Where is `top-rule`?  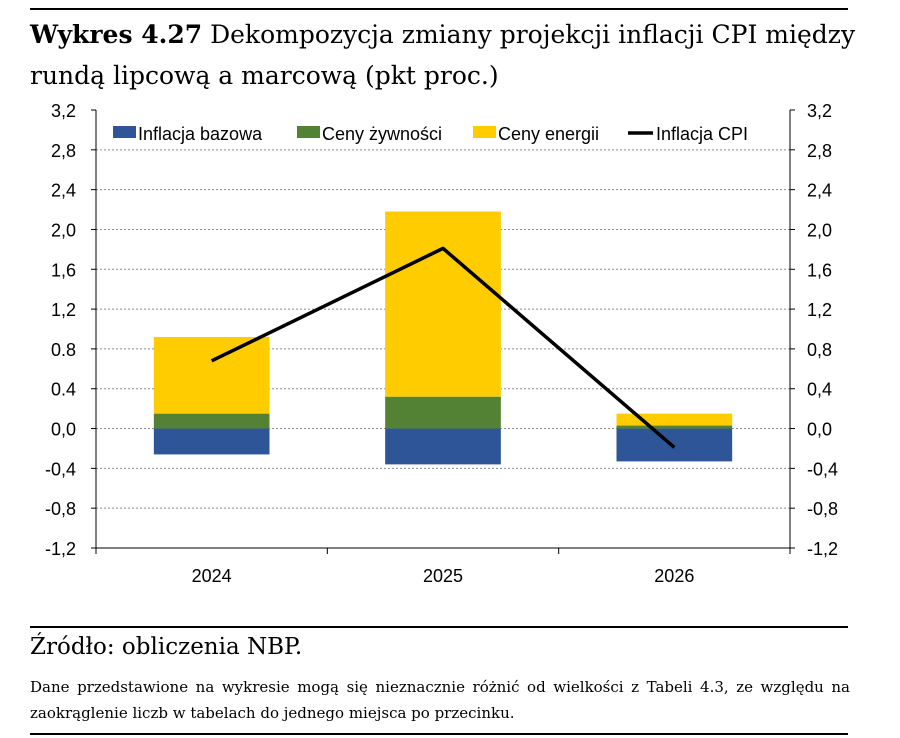
top-rule is located at coordinates (439, 9).